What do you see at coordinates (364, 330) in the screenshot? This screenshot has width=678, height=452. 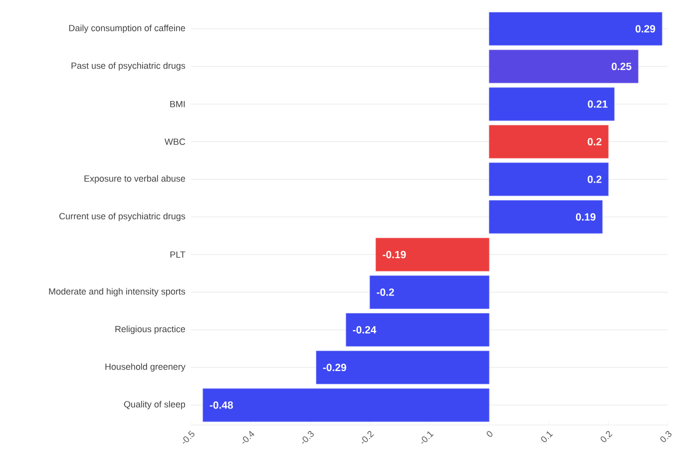 I see `data-label: -0.24` at bounding box center [364, 330].